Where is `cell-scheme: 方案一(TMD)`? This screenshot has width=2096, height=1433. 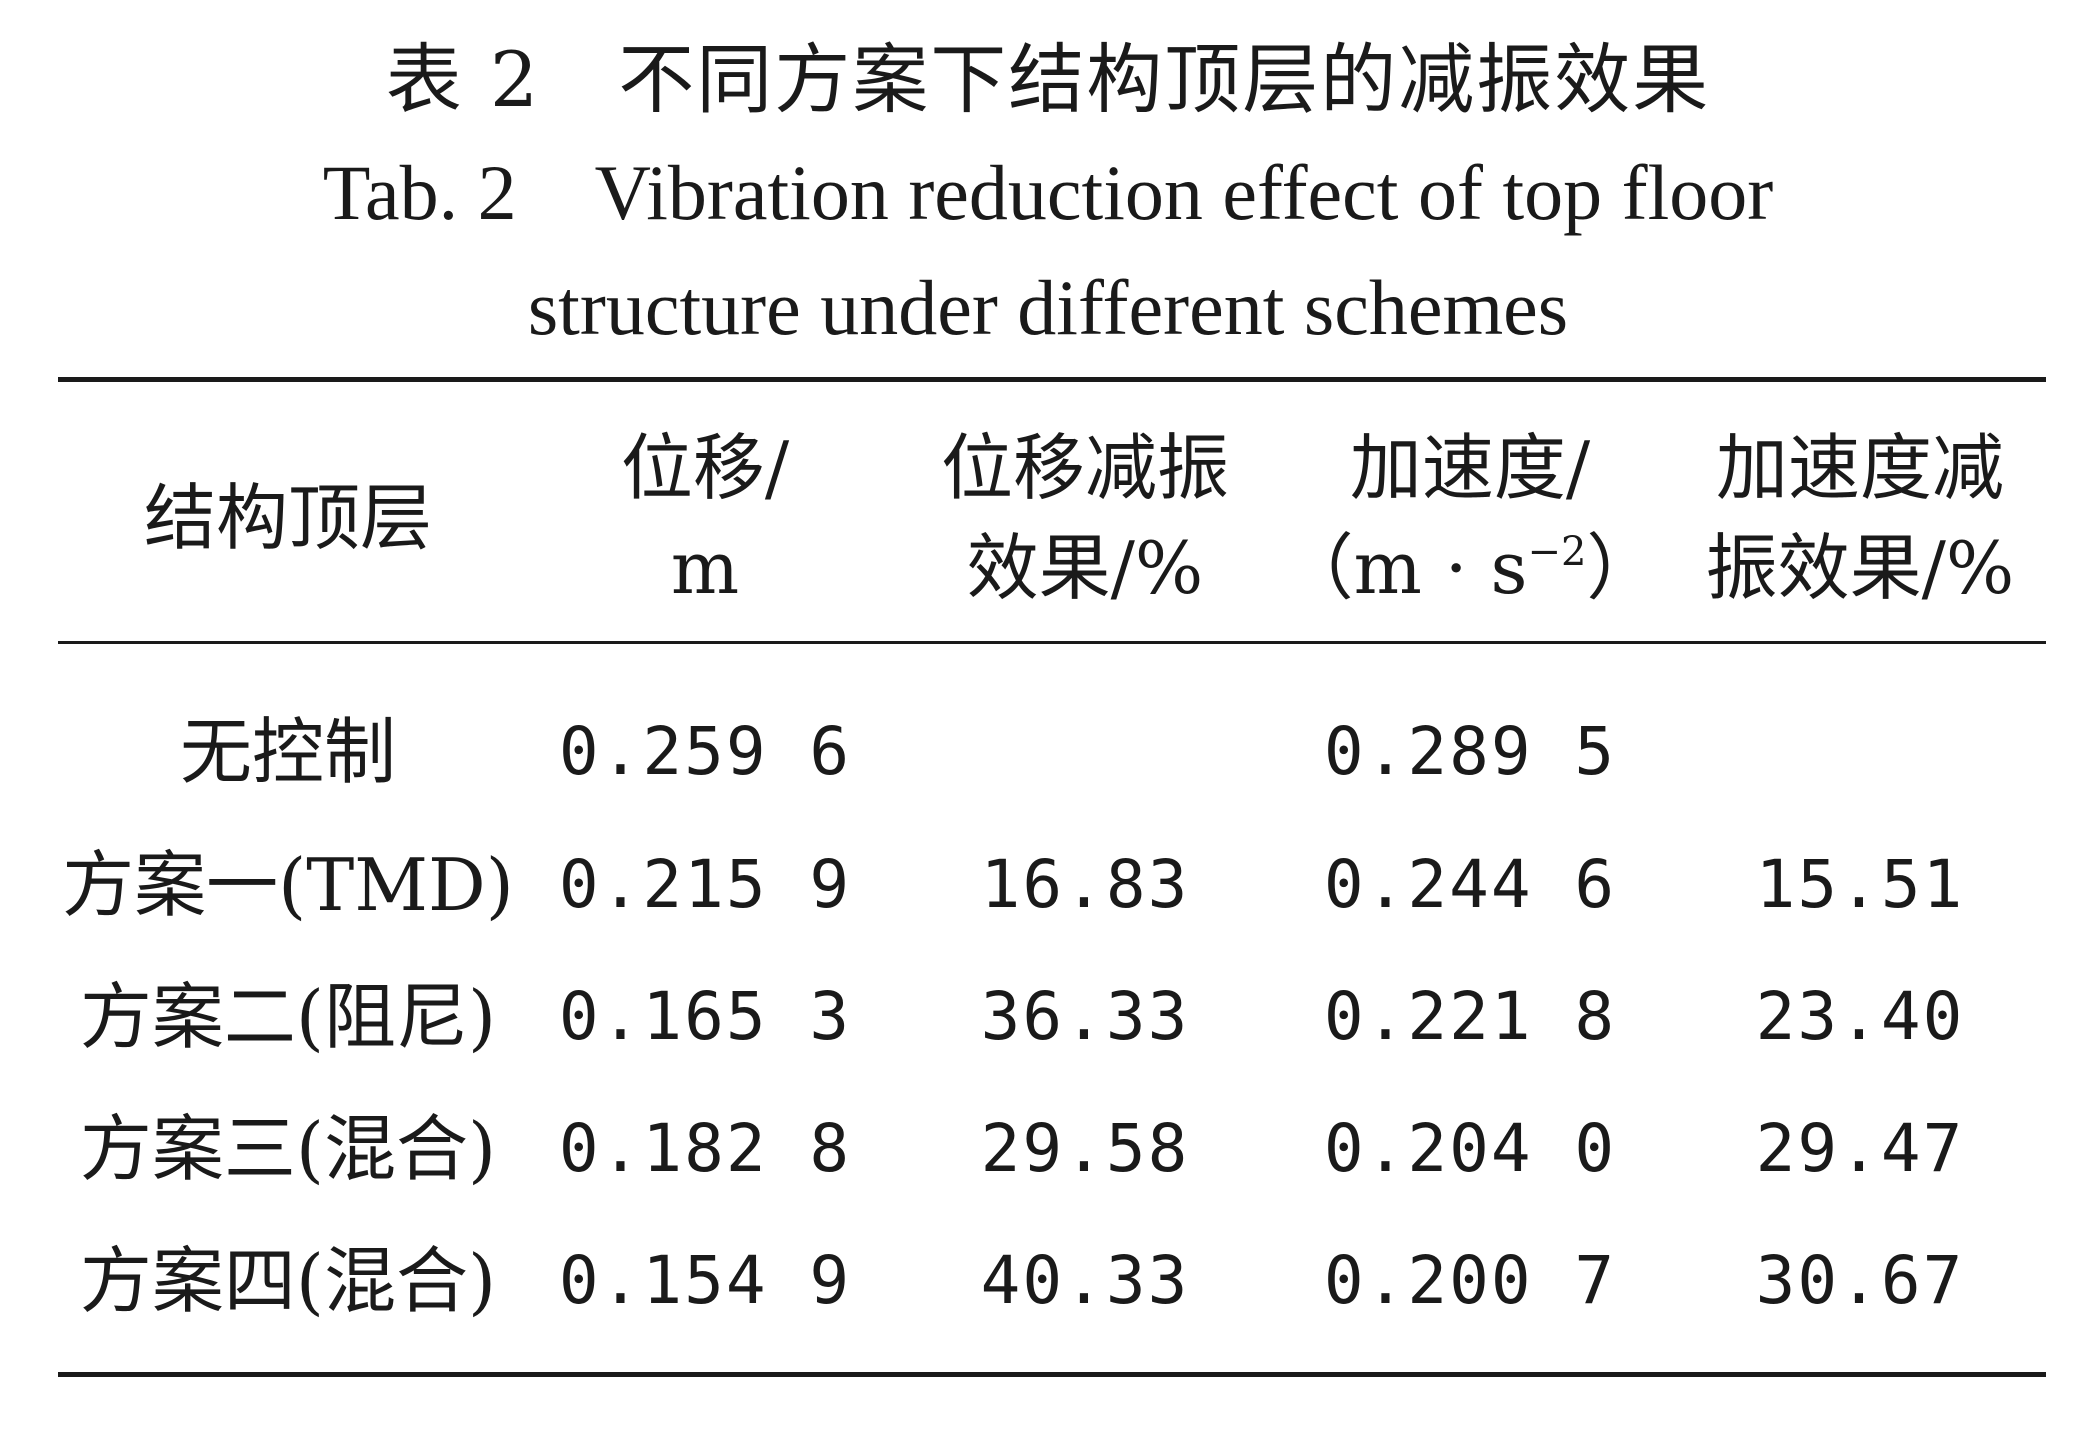 cell-scheme: 方案一(TMD) is located at coordinates (288, 885).